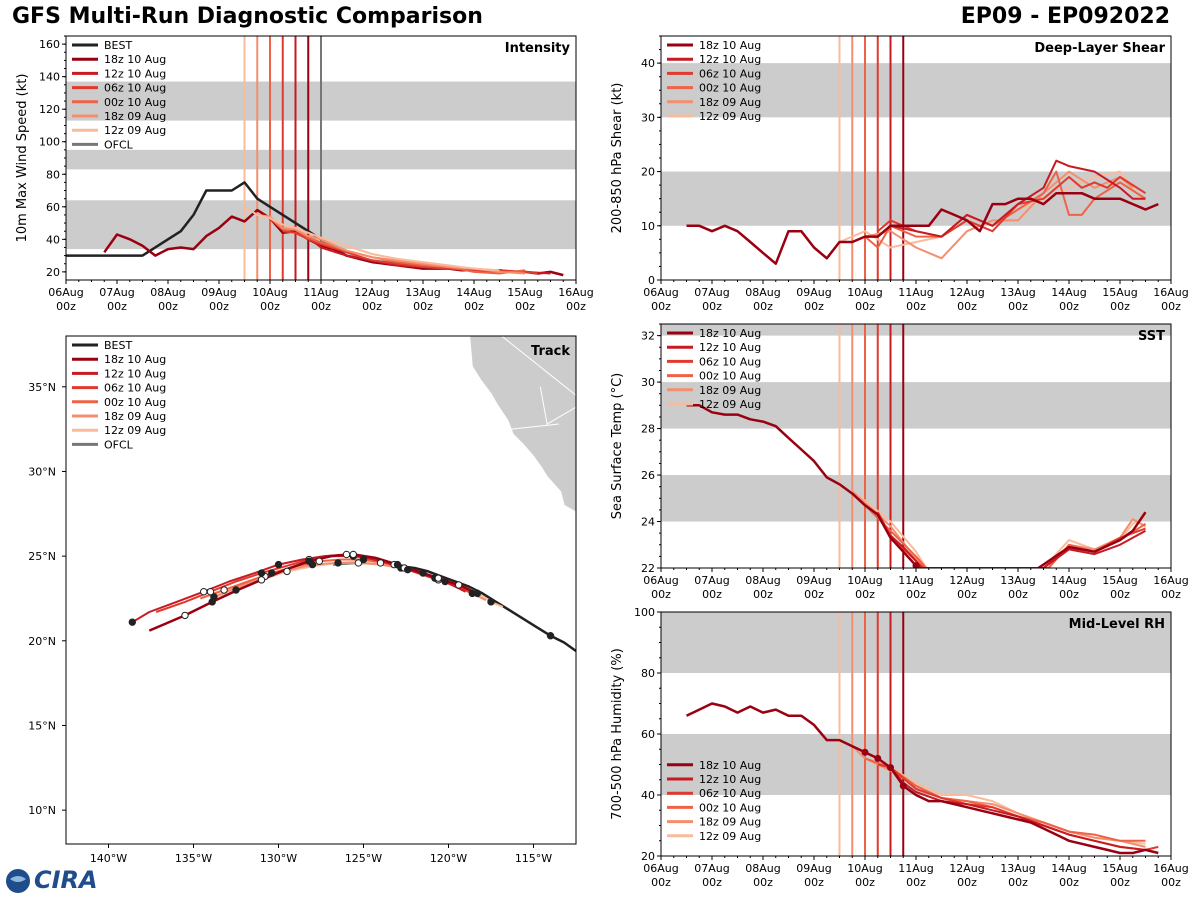 This screenshot has height=900, width=1200. I want to click on panel-title: Mid-Level RH, so click(1117, 624).